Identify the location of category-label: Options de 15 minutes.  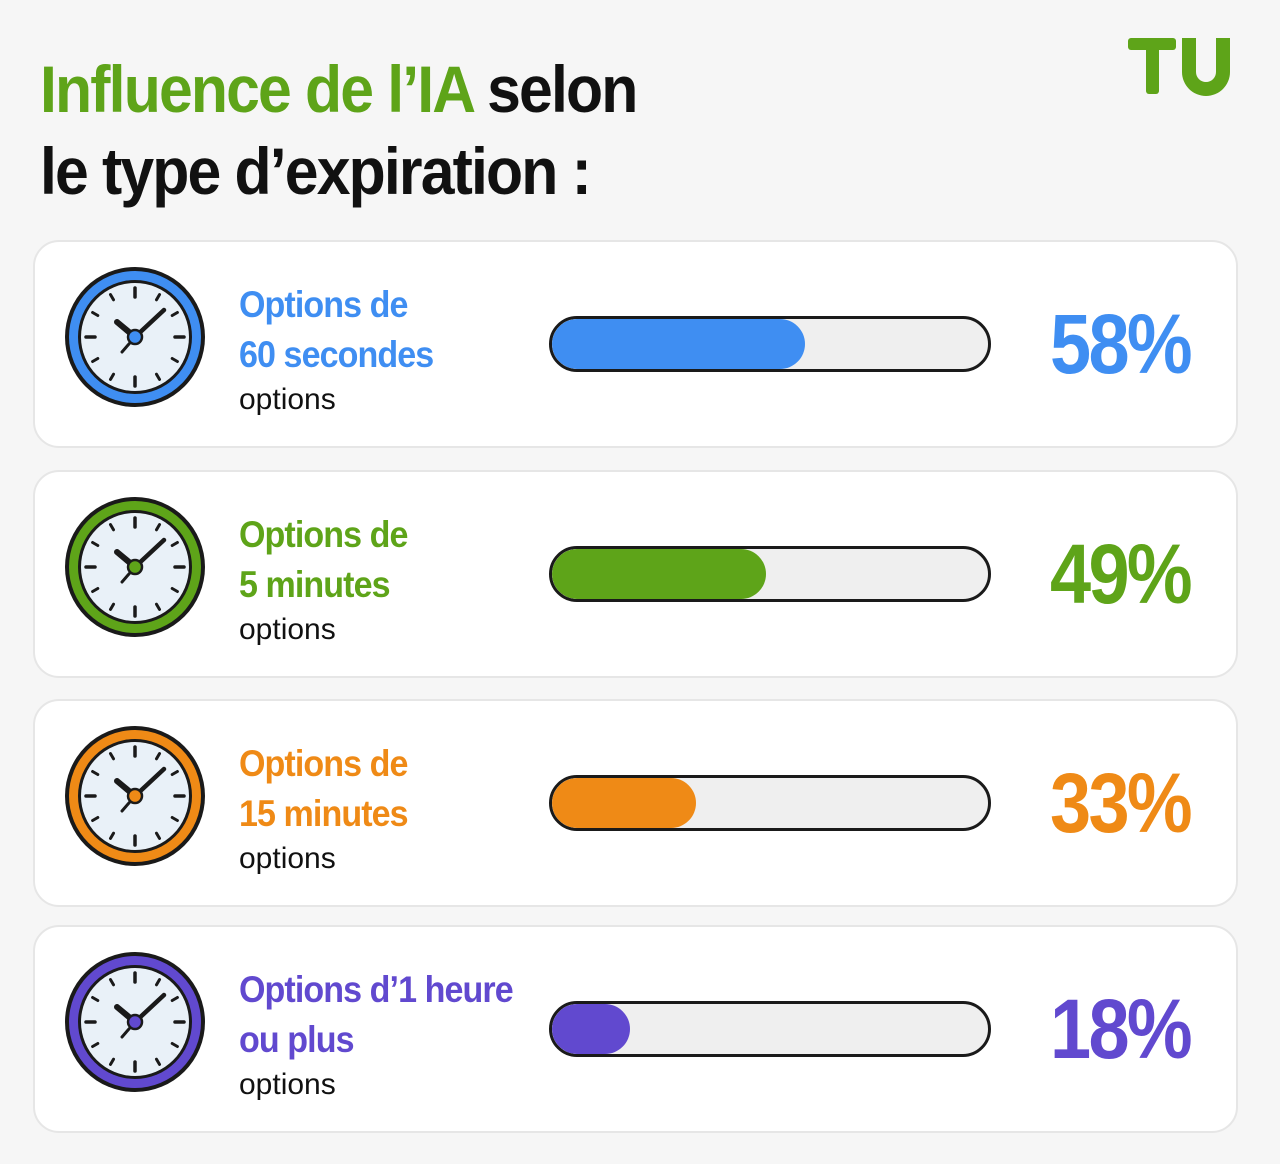
(391, 789).